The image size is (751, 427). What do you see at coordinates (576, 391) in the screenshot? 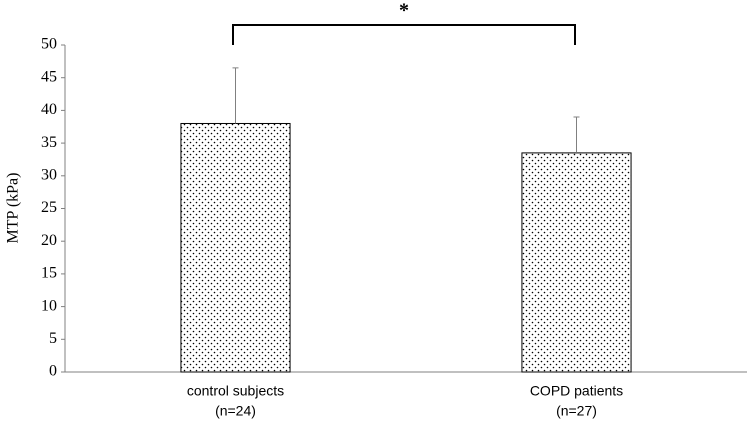
I see `x-tick-label: COPD patients` at bounding box center [576, 391].